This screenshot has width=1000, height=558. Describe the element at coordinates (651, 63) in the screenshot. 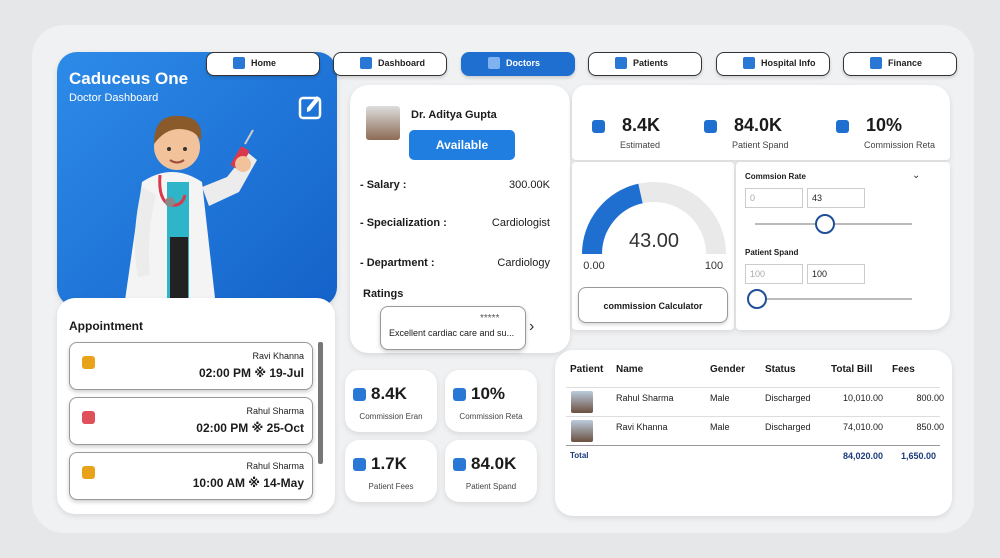

I see `nav-label: Patients` at that location.